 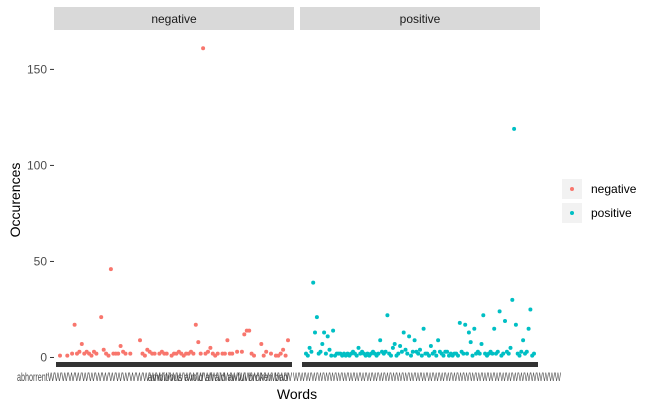 What do you see at coordinates (43, 358) in the screenshot?
I see `y-tick-label: 0` at bounding box center [43, 358].